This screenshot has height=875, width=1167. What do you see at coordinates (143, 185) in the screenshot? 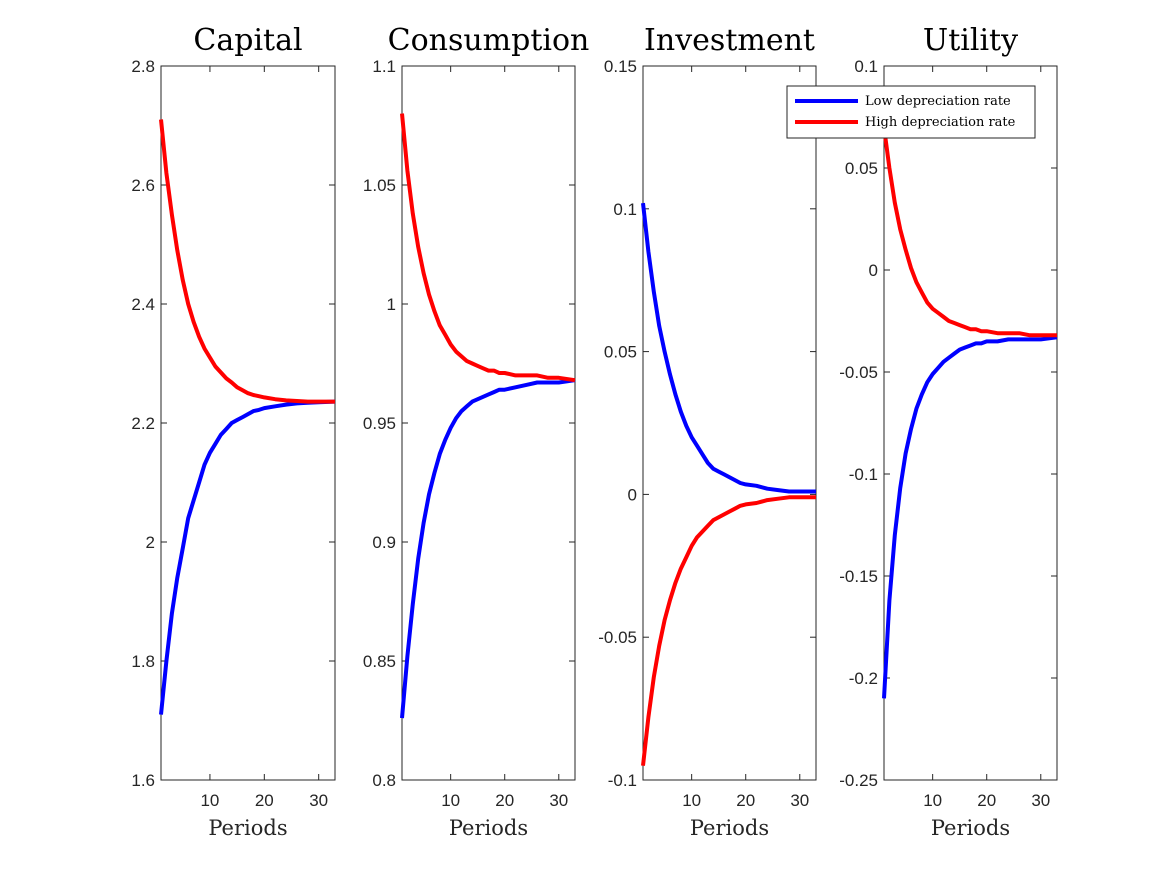
I see `ytick-label-capital: 2.6` at bounding box center [143, 185].